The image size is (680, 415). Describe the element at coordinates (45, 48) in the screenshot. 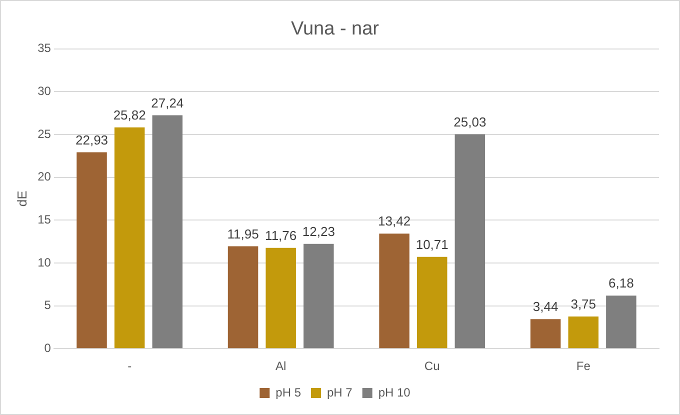

I see `y-tick-label: 35` at that location.